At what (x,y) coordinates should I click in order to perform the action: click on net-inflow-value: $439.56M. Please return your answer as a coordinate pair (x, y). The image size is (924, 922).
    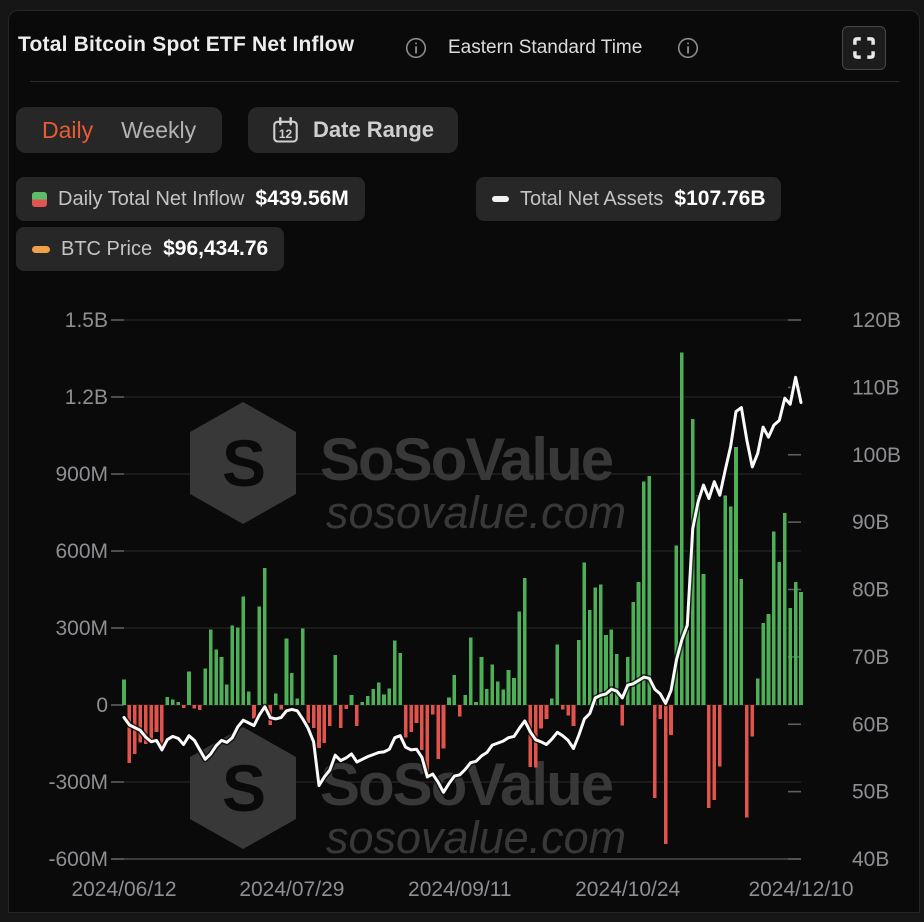
    Looking at the image, I should click on (302, 198).